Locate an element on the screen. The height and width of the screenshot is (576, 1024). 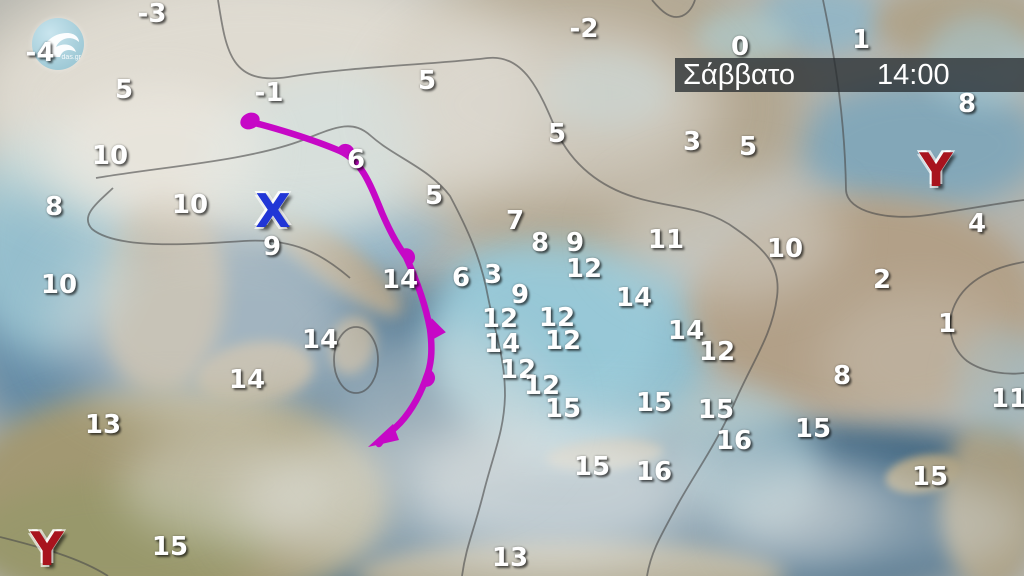
day-label: Σάββατο is located at coordinates (739, 75).